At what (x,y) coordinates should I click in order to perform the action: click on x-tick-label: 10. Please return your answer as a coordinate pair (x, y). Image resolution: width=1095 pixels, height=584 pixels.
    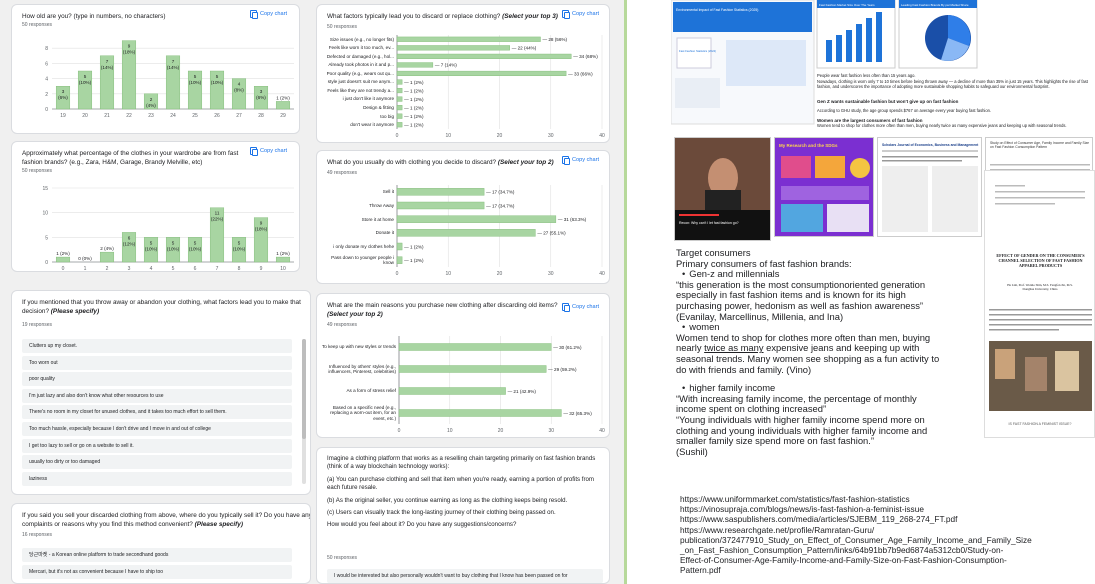
    Looking at the image, I should click on (450, 431).